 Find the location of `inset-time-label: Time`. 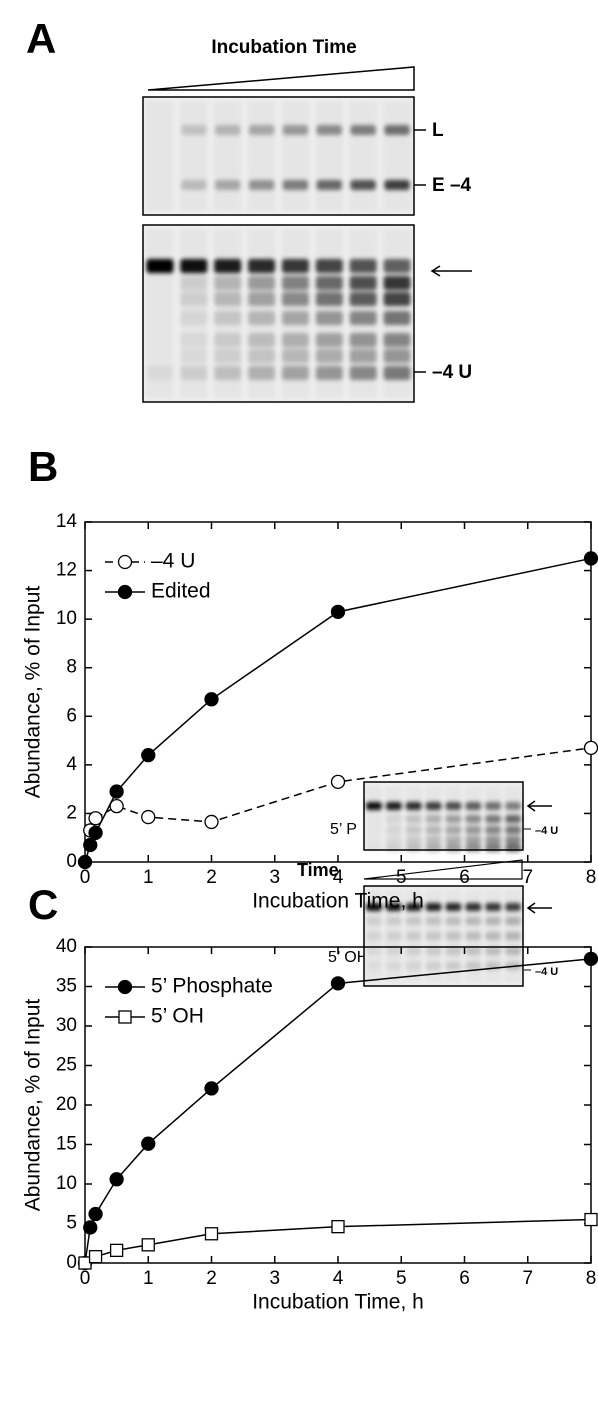

inset-time-label: Time is located at coordinates (318, 870).